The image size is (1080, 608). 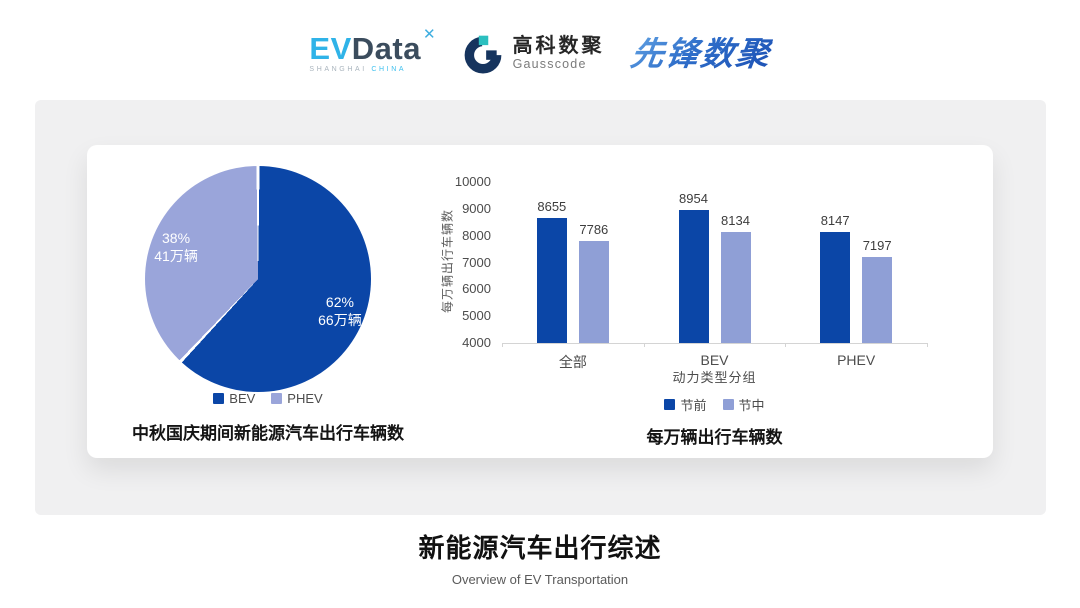 What do you see at coordinates (751, 405) in the screenshot?
I see `legend-label: 节中` at bounding box center [751, 405].